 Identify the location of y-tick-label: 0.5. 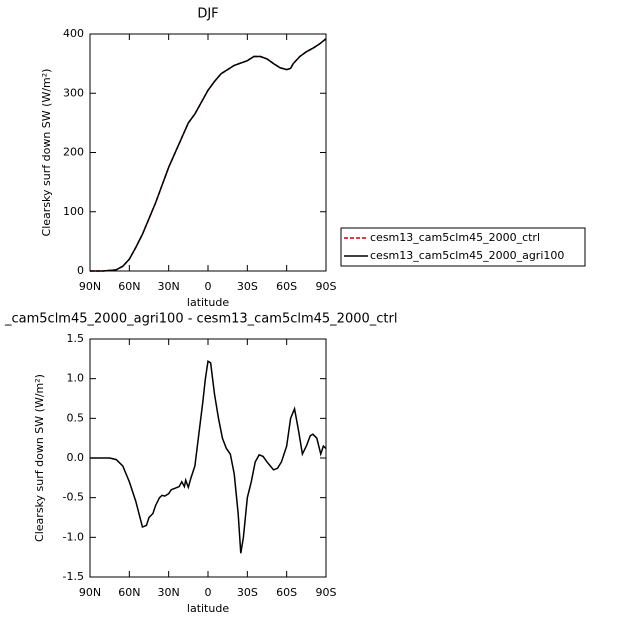
(76, 417).